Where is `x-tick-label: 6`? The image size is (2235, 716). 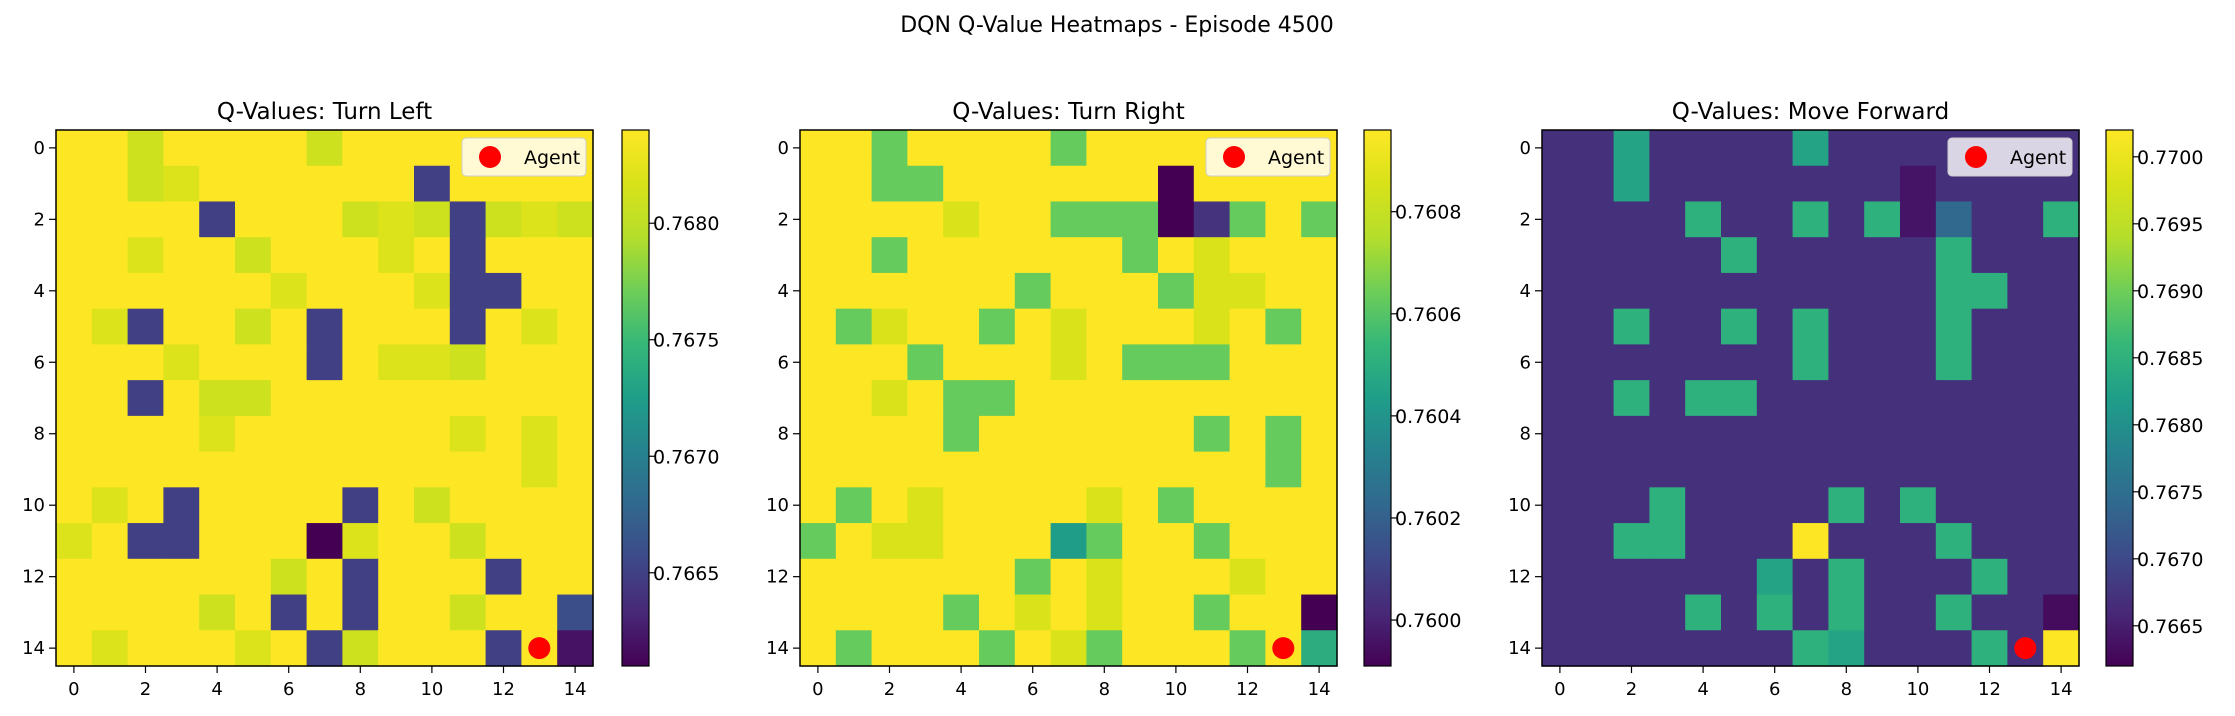 x-tick-label: 6 is located at coordinates (288, 689).